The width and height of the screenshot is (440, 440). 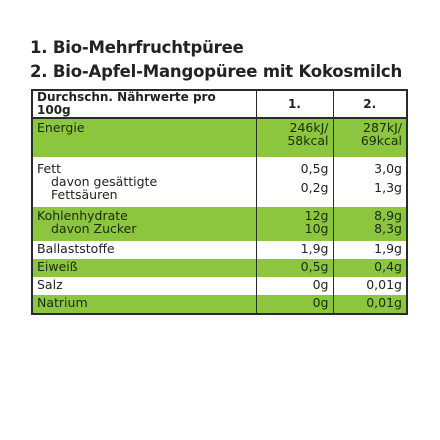 I want to click on row-energie: Energie 246kJ/ 58kcal 287kJ/ 69kcal, so click(x=219, y=137).